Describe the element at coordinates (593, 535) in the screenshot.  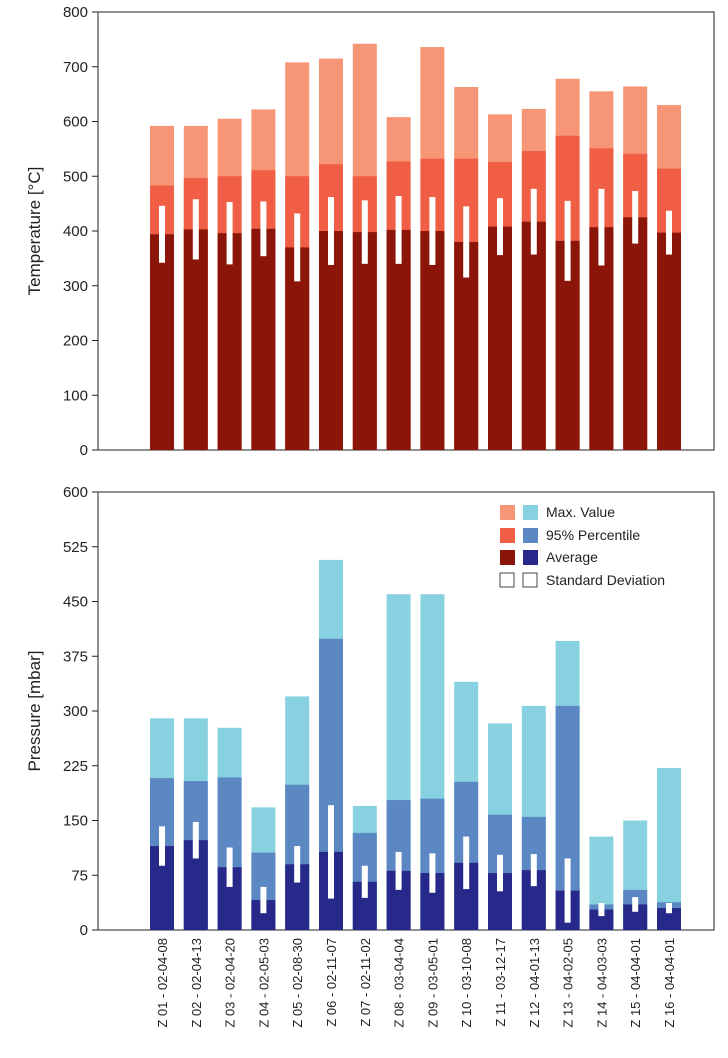
I see `legend-label-95-percentile: 95% Percentile` at that location.